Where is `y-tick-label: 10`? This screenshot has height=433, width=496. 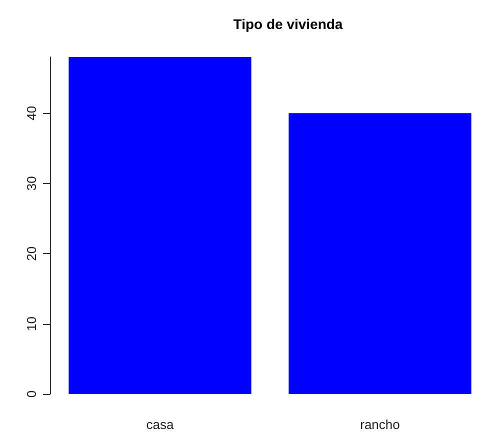 y-tick-label: 10 is located at coordinates (31, 324).